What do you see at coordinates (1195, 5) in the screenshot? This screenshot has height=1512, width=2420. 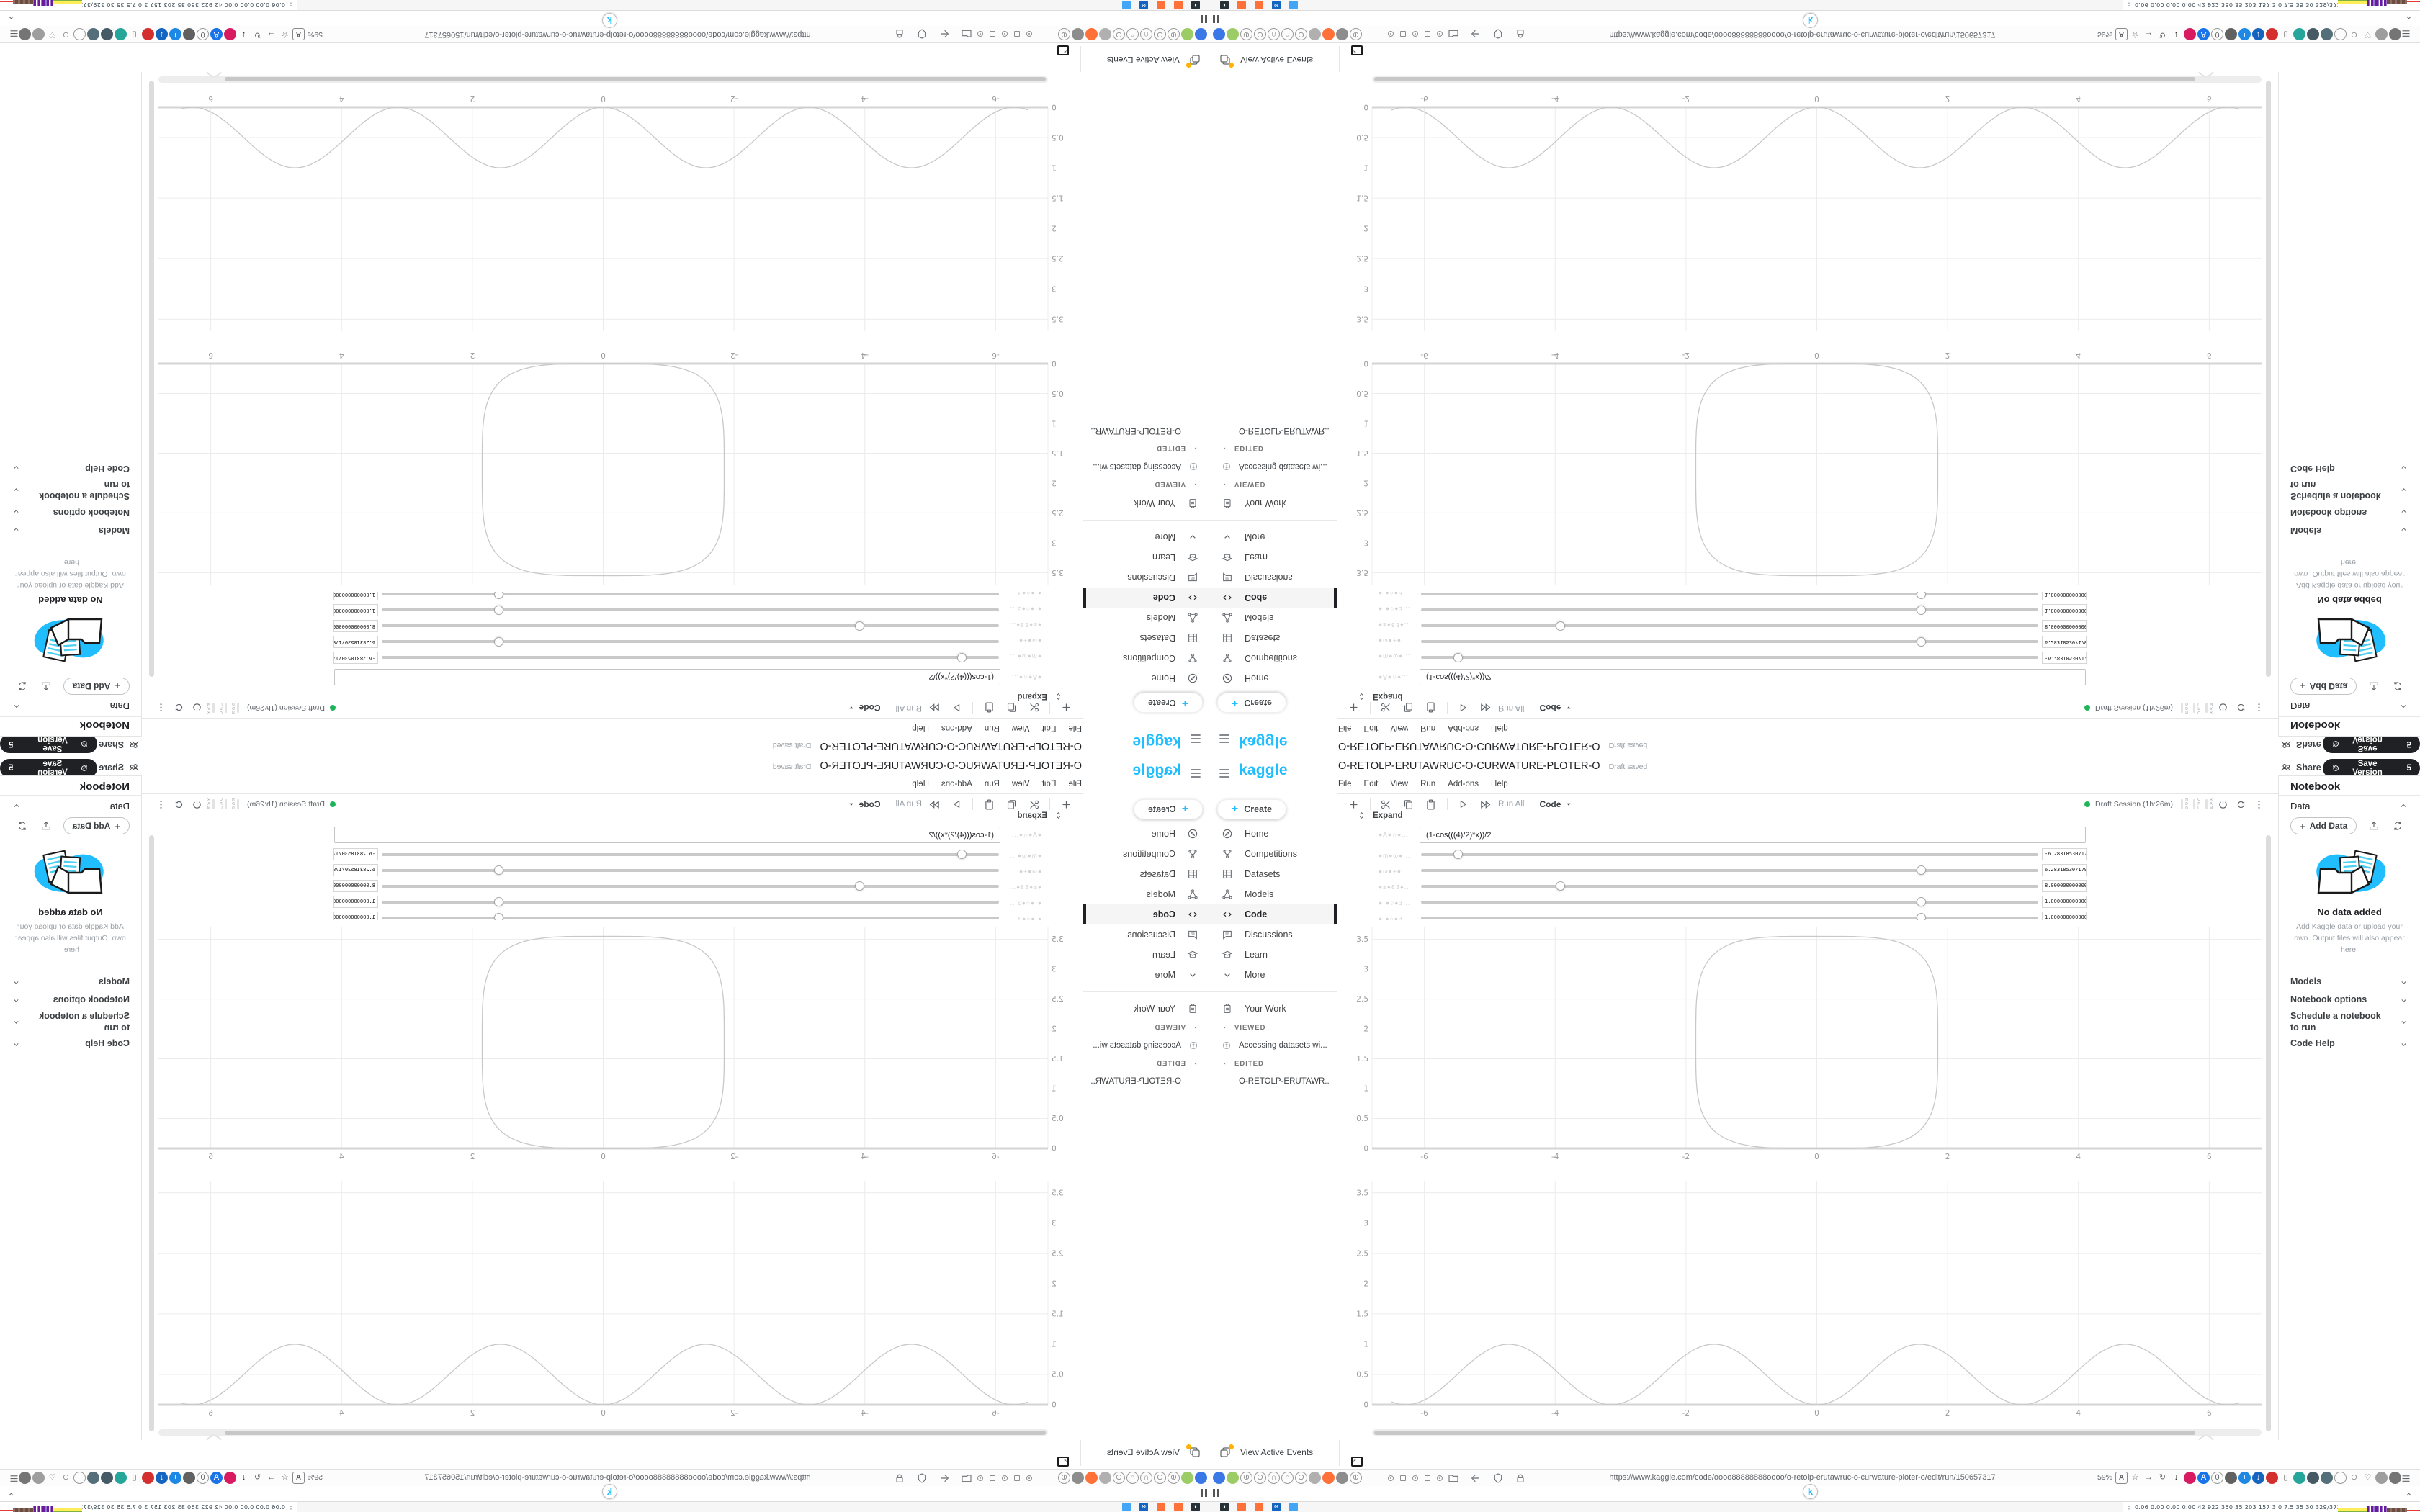 I see `system-monitor-app: ▮` at bounding box center [1195, 5].